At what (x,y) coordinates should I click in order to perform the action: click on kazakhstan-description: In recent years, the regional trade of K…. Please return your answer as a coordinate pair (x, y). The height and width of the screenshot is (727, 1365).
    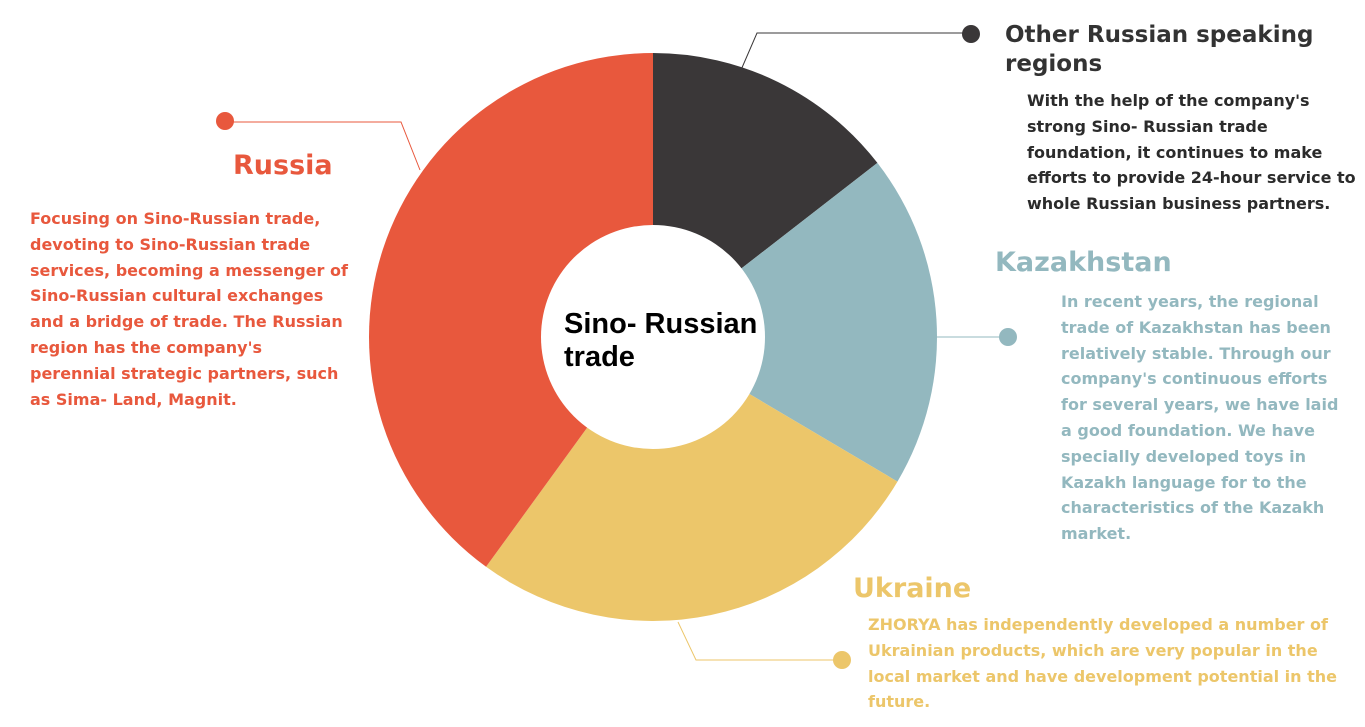
    Looking at the image, I should click on (1200, 418).